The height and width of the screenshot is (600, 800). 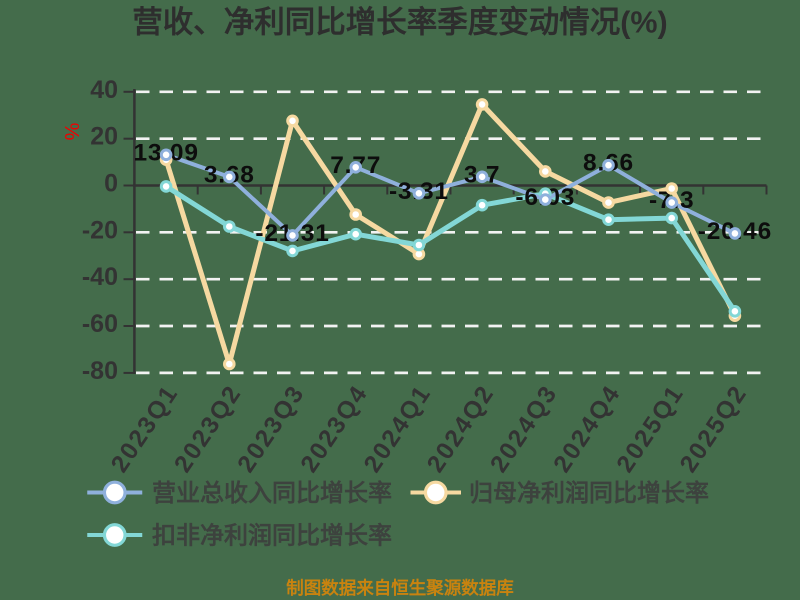 I want to click on svg-text: 0, so click(x=111, y=184).